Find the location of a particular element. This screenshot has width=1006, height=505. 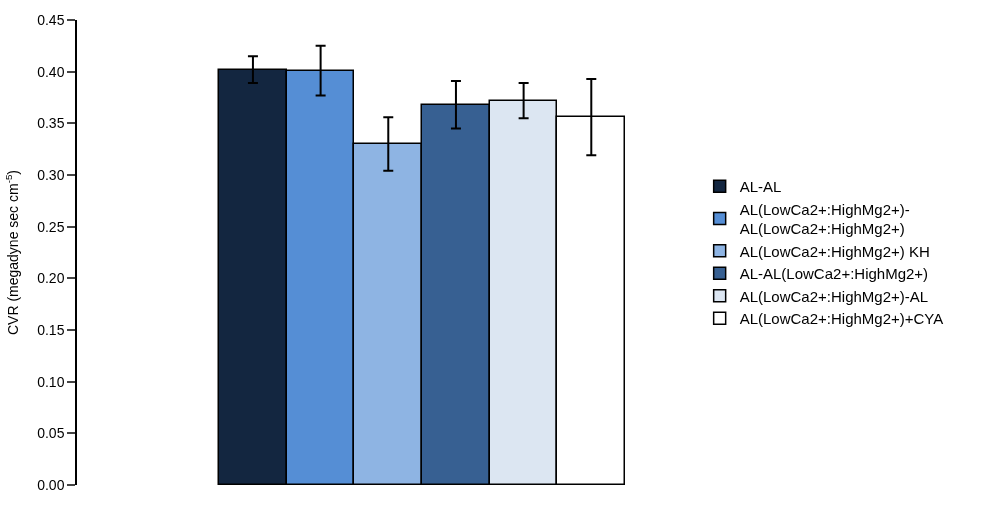

y-tick-label: 0.00 is located at coordinates (51, 484).